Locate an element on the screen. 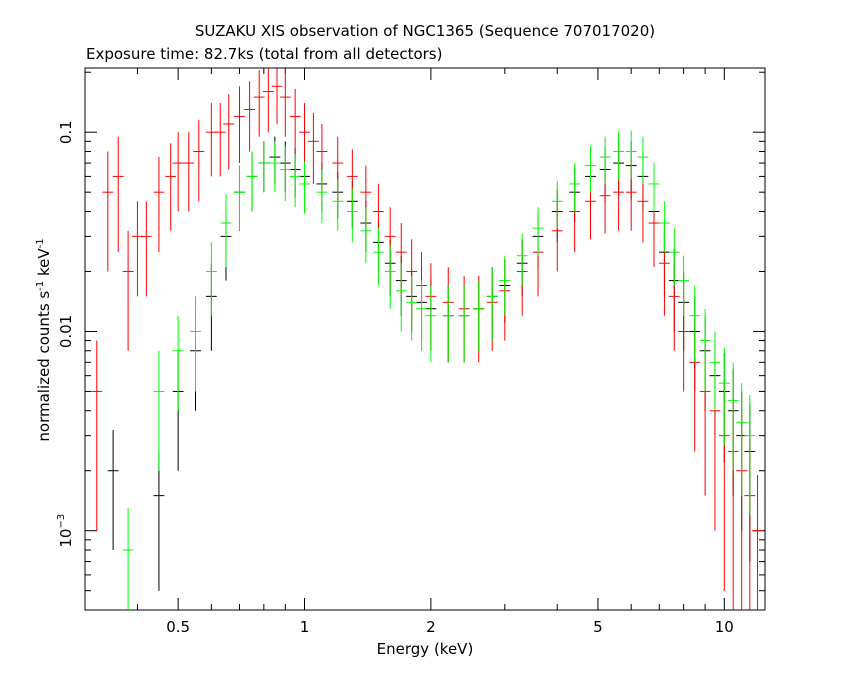 Image resolution: width=850 pixels, height=680 pixels. x-axis-label: Energy (keV) is located at coordinates (425, 649).